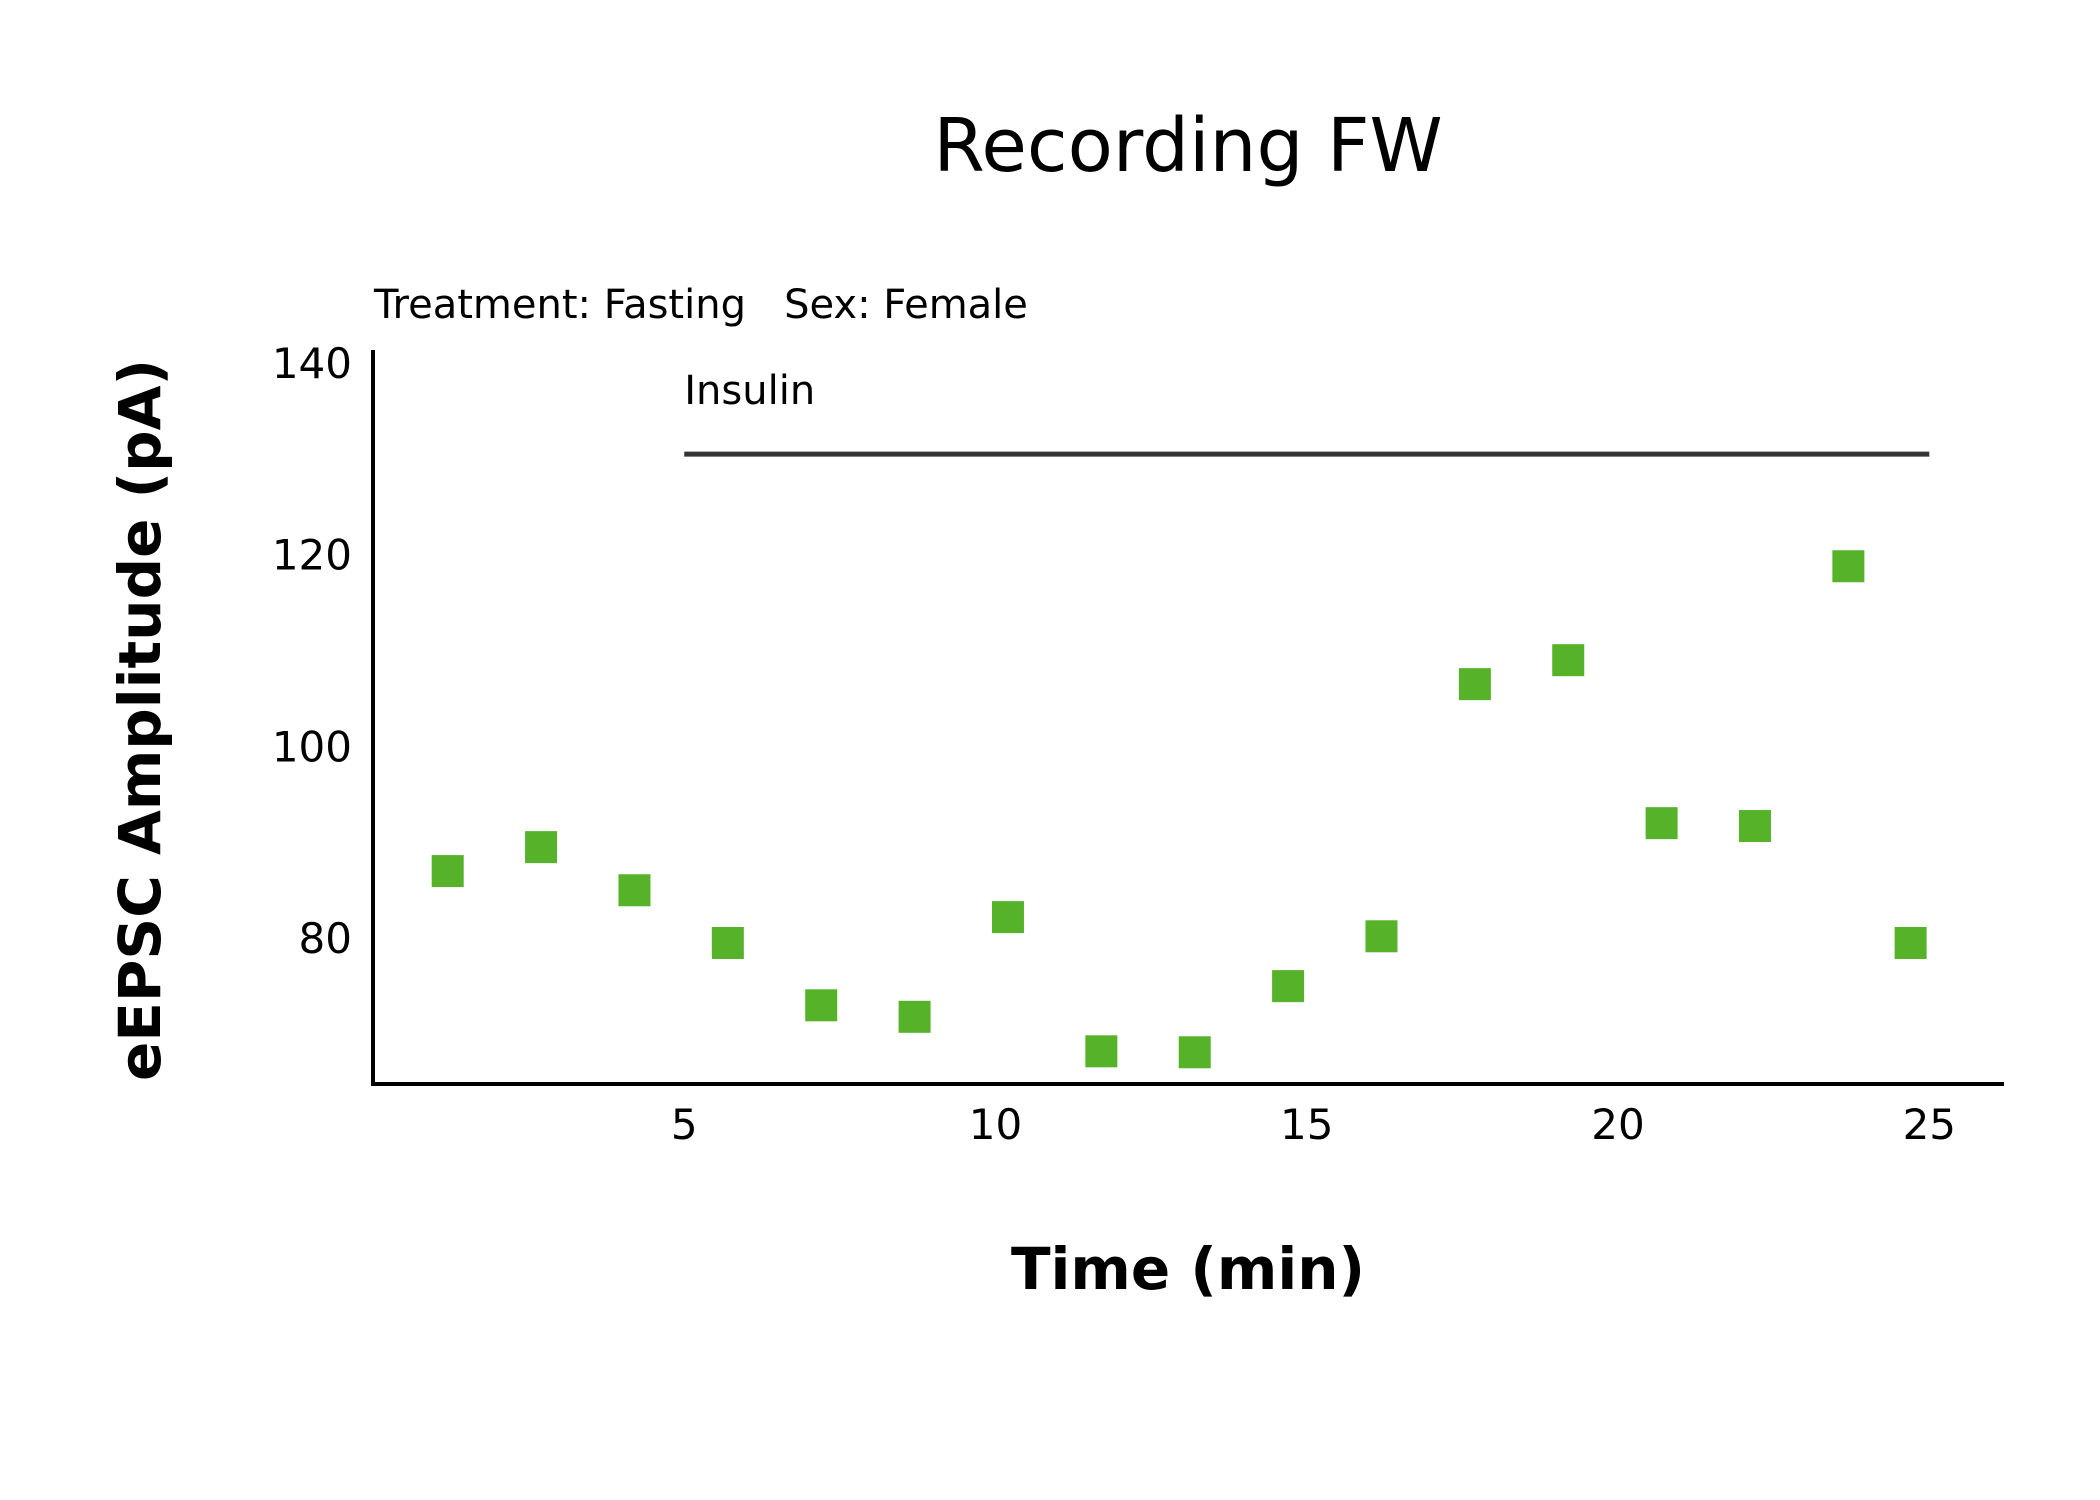 The height and width of the screenshot is (1500, 2100). What do you see at coordinates (700, 305) in the screenshot?
I see `chart-subtitle: Treatment: Fasting Sex: Female` at bounding box center [700, 305].